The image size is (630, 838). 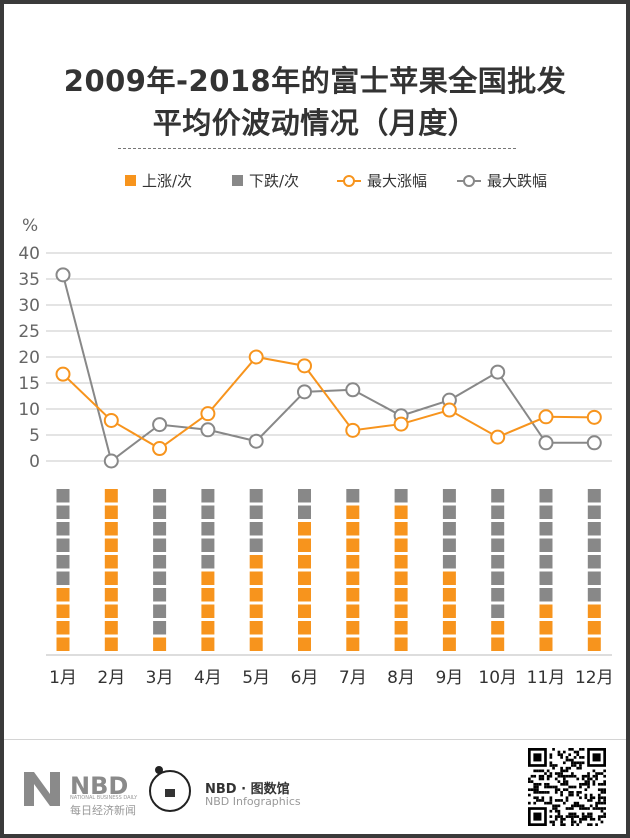 What do you see at coordinates (29, 306) in the screenshot?
I see `y-tick-label: 30` at bounding box center [29, 306].